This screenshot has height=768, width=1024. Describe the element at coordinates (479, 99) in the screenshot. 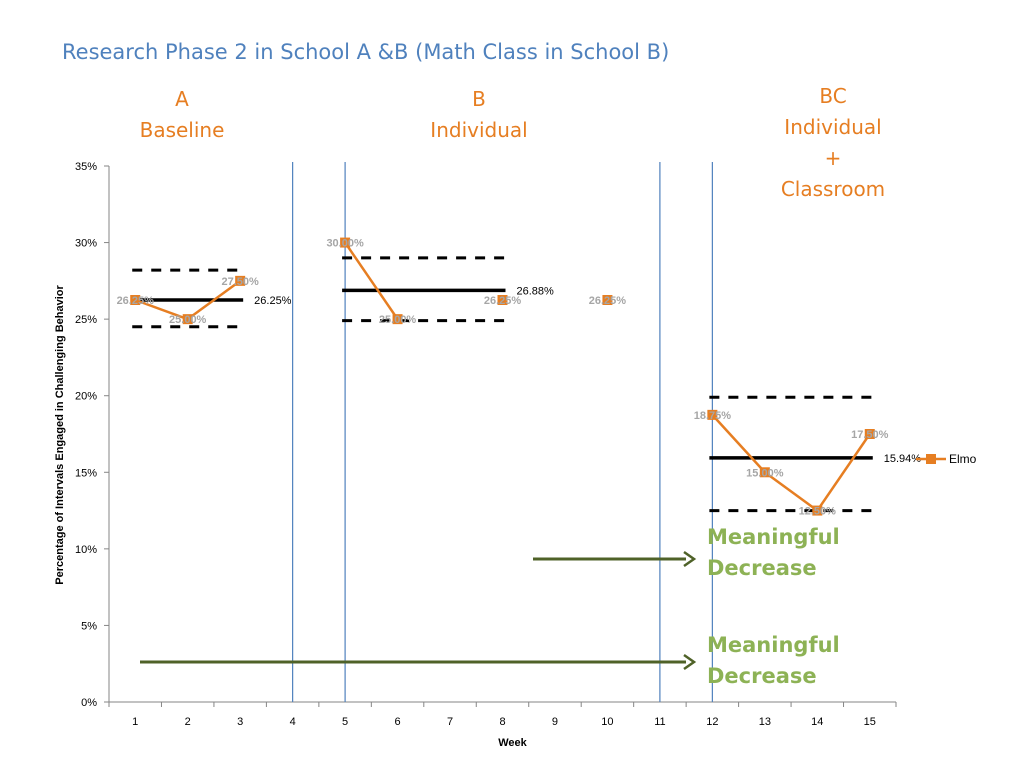

I see `phase-label-line: B` at that location.